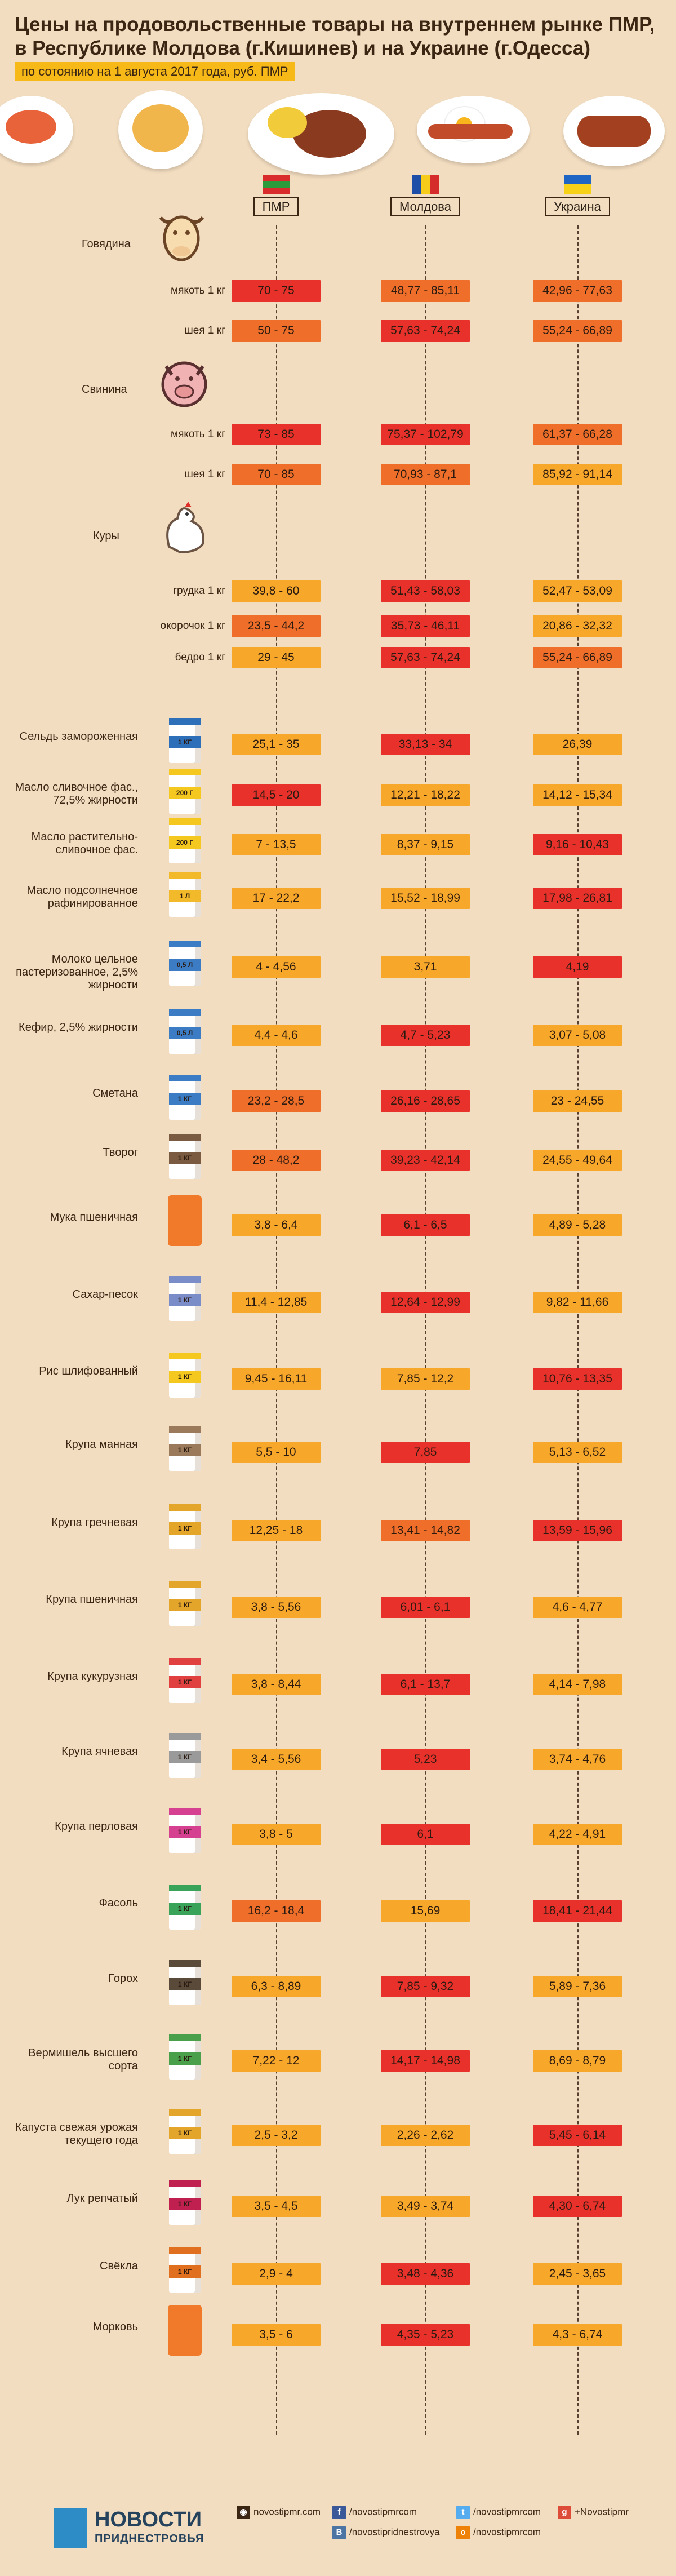 This screenshot has height=2576, width=676. What do you see at coordinates (321, 134) in the screenshot?
I see `steak-plate-icon` at bounding box center [321, 134].